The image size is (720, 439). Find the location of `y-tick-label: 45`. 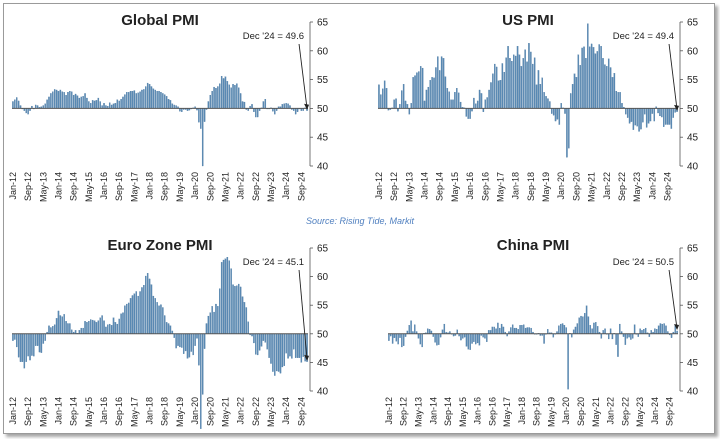

y-tick-label: 45 is located at coordinates (323, 363).